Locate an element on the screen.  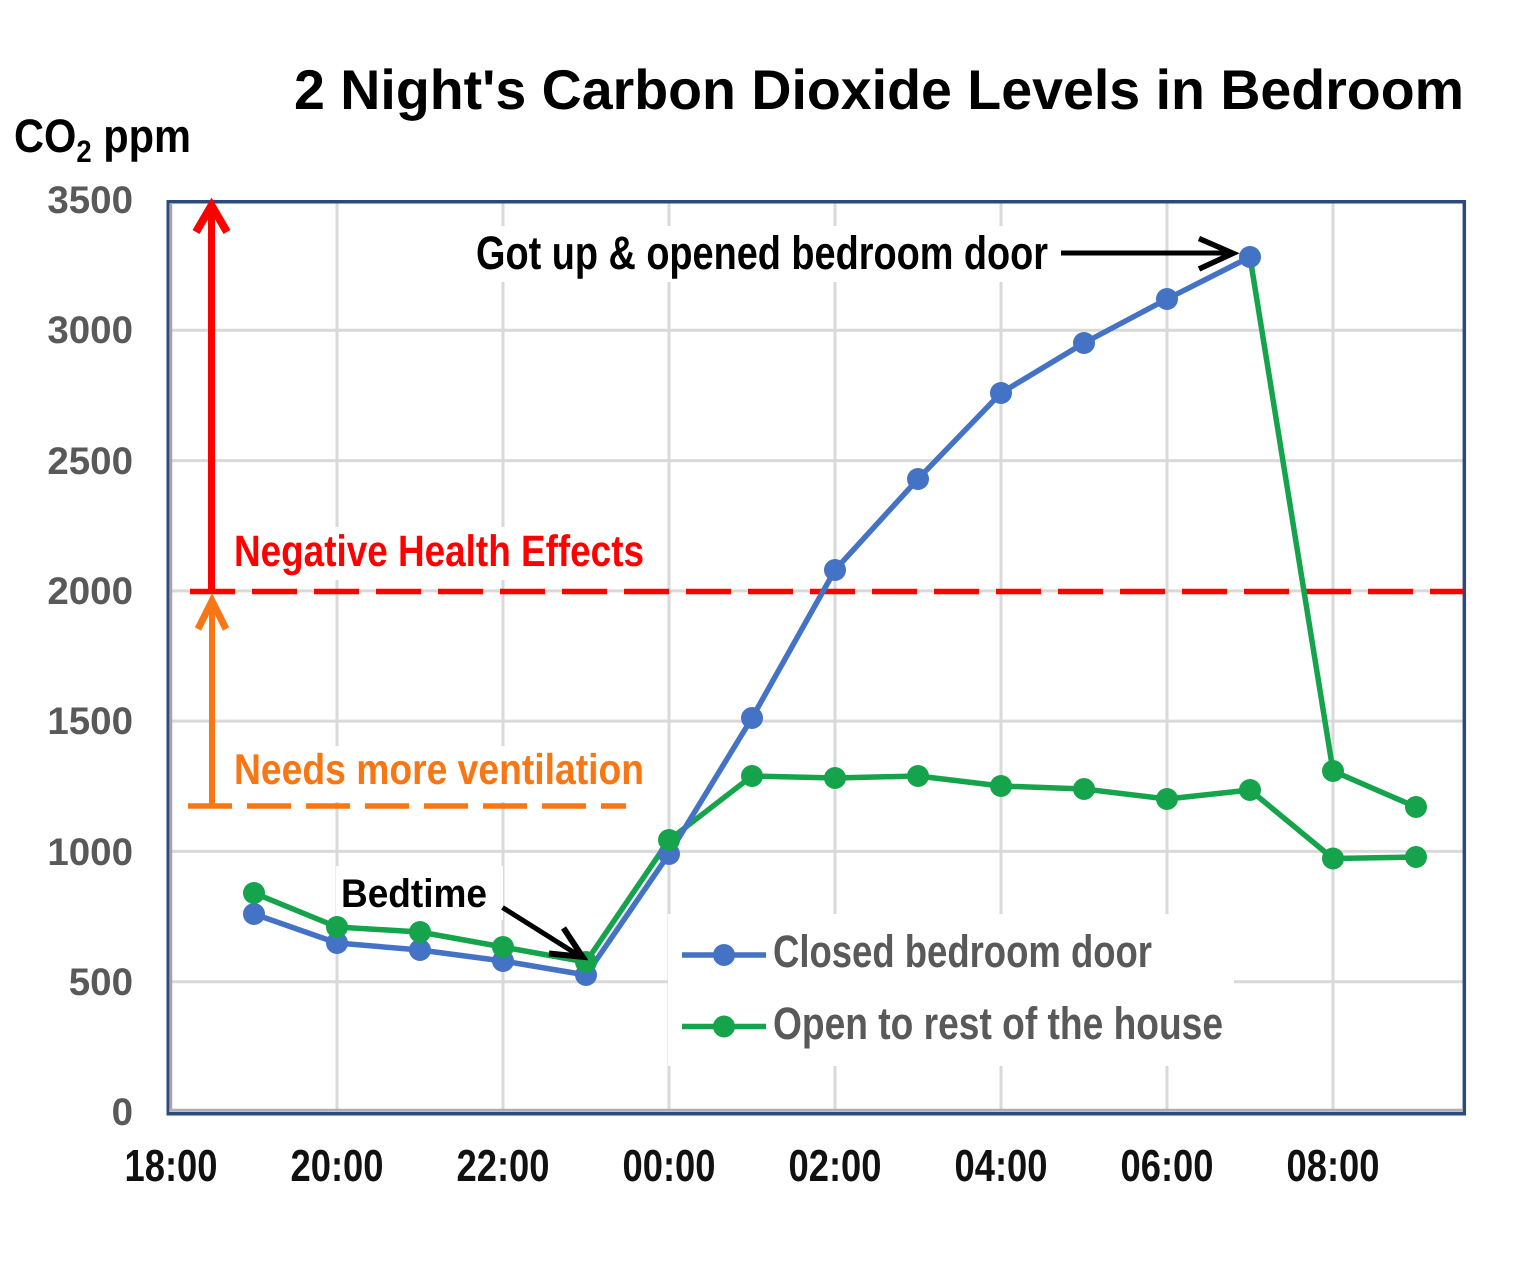
svg-text: 22:00 is located at coordinates (503, 1165).